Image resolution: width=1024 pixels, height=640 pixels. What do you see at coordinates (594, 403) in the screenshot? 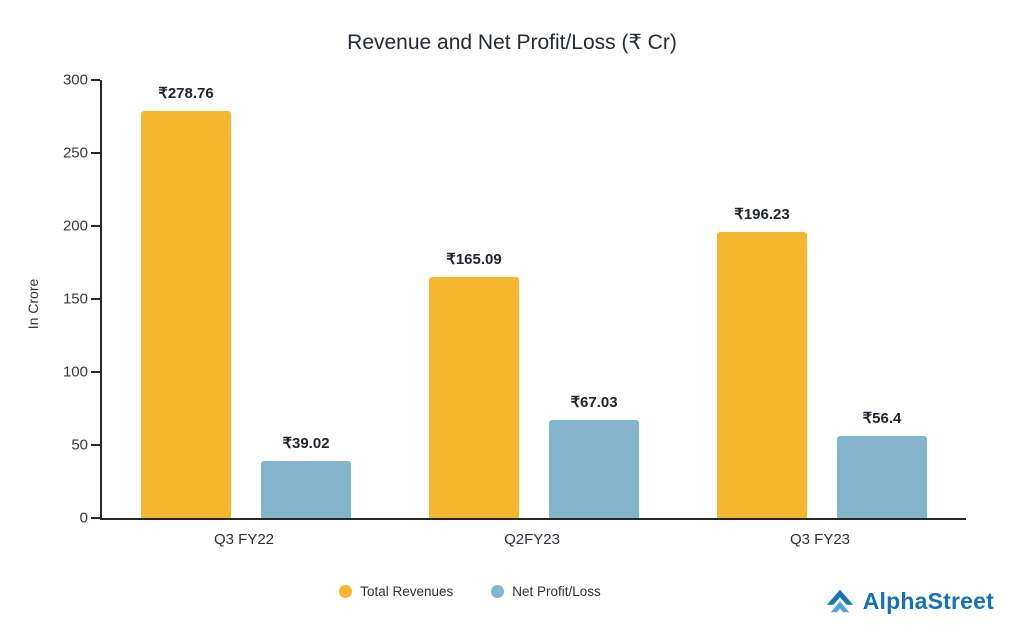
I see `bar-value-label: ₹67.03` at bounding box center [594, 403].